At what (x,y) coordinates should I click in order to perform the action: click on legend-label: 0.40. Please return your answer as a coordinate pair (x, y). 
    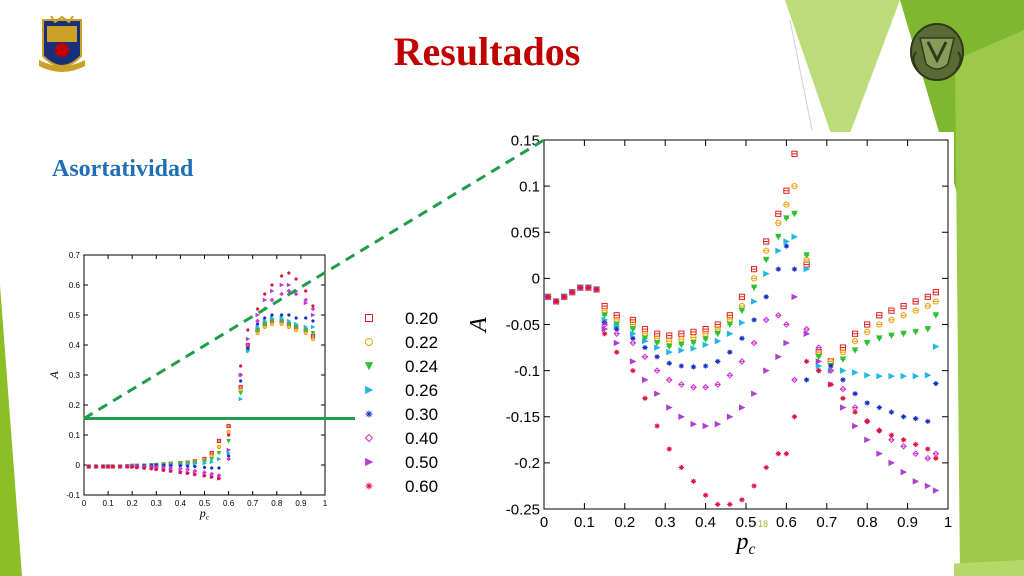
    Looking at the image, I should click on (421, 438).